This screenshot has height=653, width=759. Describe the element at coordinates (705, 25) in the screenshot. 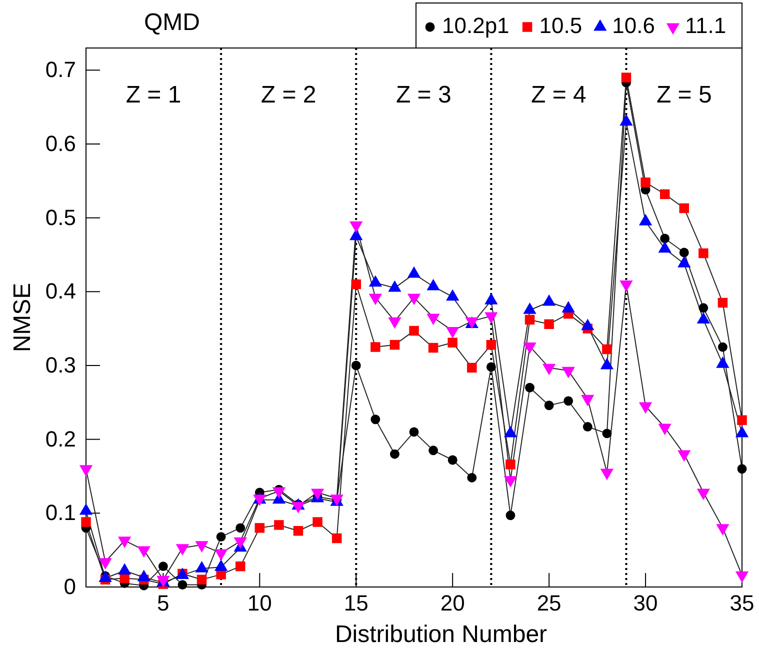

I see `legend-label: 11.1` at that location.